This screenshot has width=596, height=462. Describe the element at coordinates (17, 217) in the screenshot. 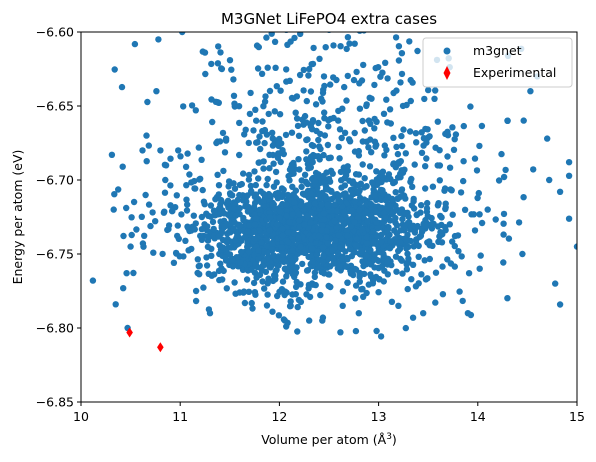

I see `y-axis-title: Energy per atom (eV)` at that location.